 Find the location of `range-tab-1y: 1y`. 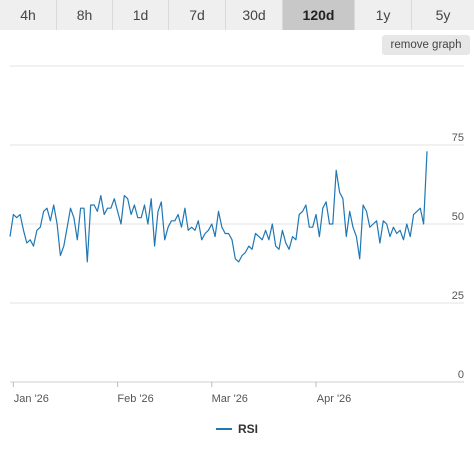

range-tab-1y: 1y is located at coordinates (383, 15).